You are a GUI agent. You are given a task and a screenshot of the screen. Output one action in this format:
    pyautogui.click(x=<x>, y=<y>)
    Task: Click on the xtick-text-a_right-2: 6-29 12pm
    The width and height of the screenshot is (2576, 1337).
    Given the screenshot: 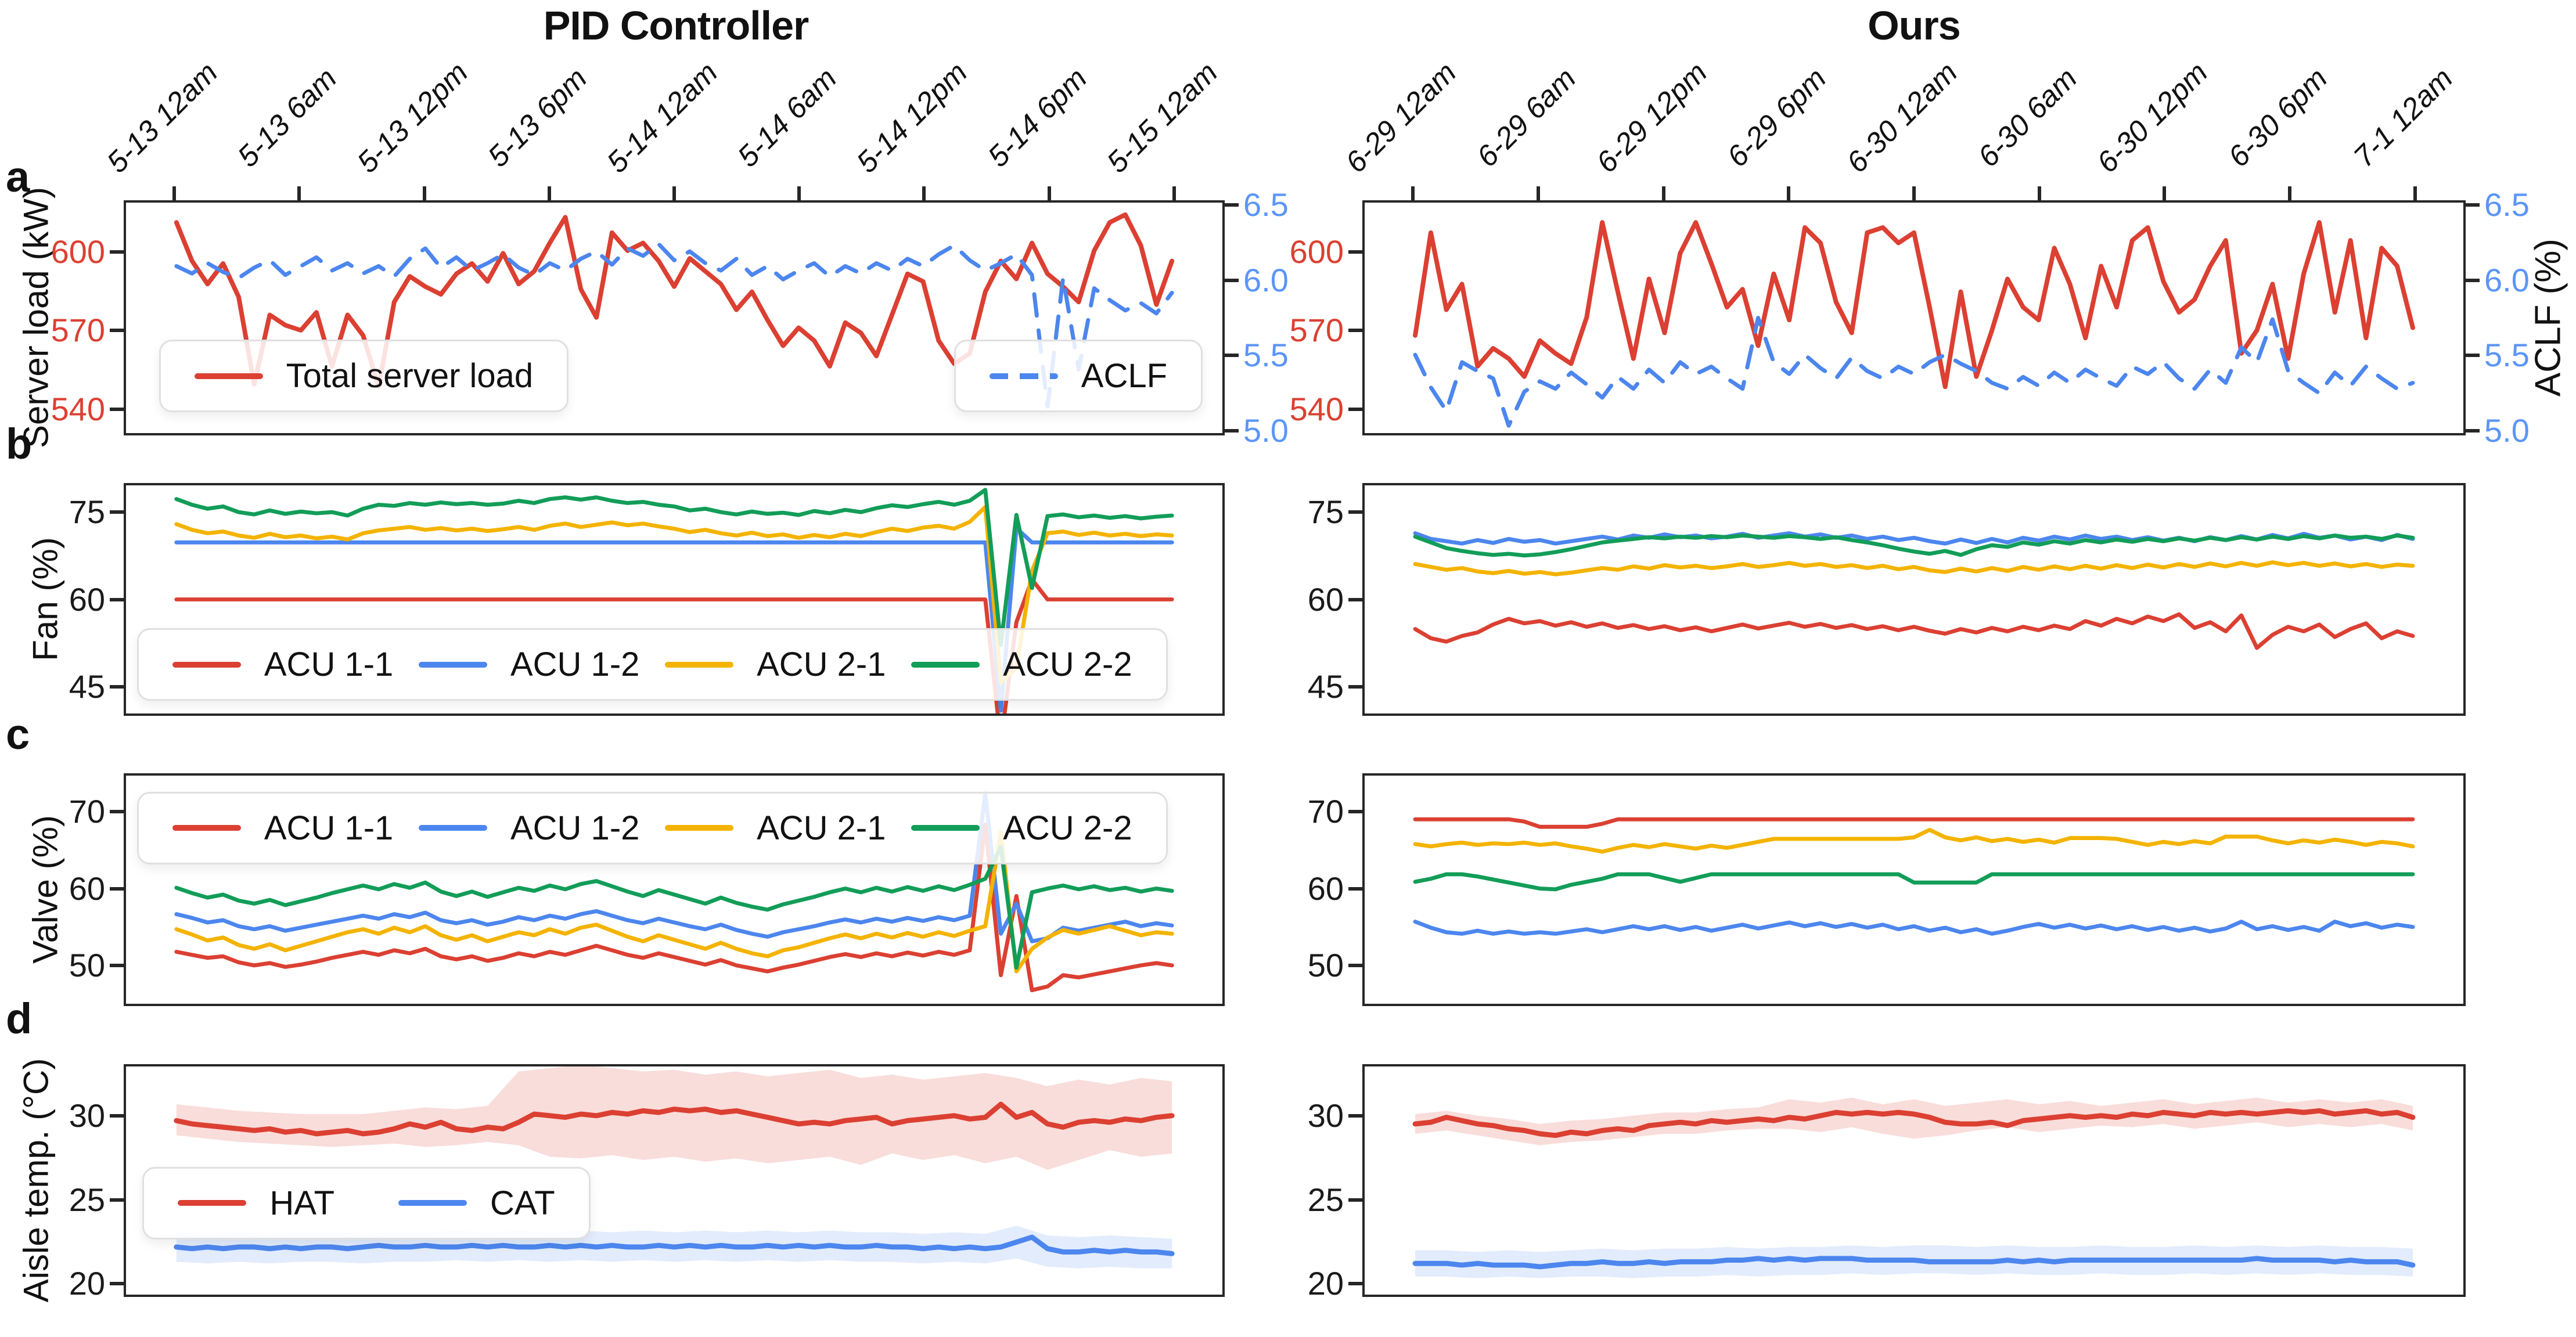 What is the action you would take?
    pyautogui.click(x=1651, y=117)
    